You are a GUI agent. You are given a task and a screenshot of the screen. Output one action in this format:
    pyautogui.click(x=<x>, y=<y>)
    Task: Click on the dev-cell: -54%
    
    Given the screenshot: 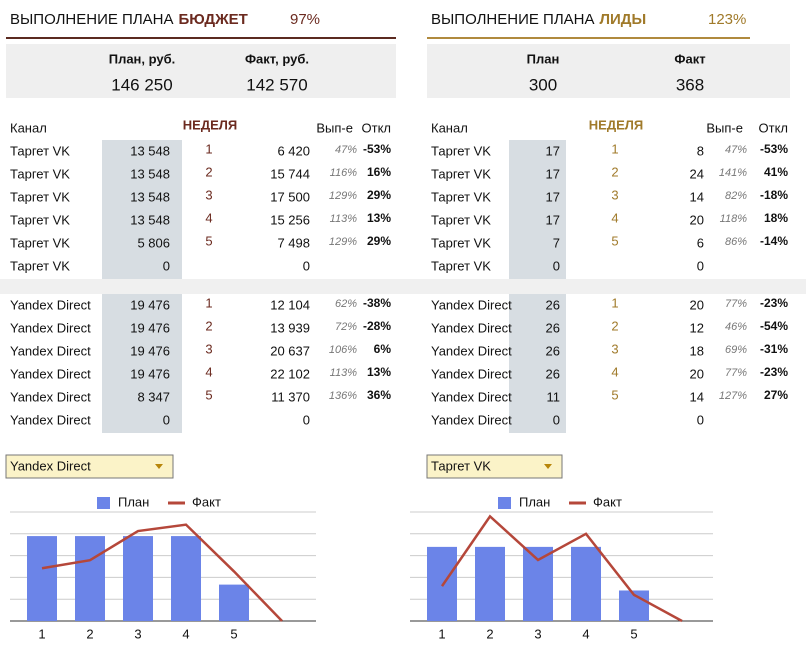 What is the action you would take?
    pyautogui.click(x=774, y=326)
    